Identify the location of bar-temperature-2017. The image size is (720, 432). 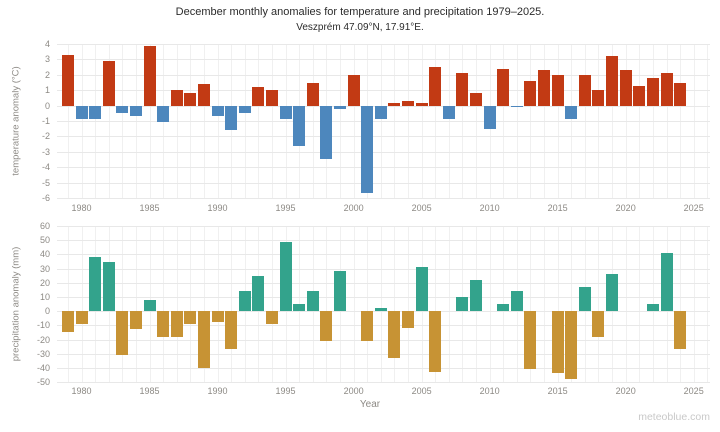
(584, 90).